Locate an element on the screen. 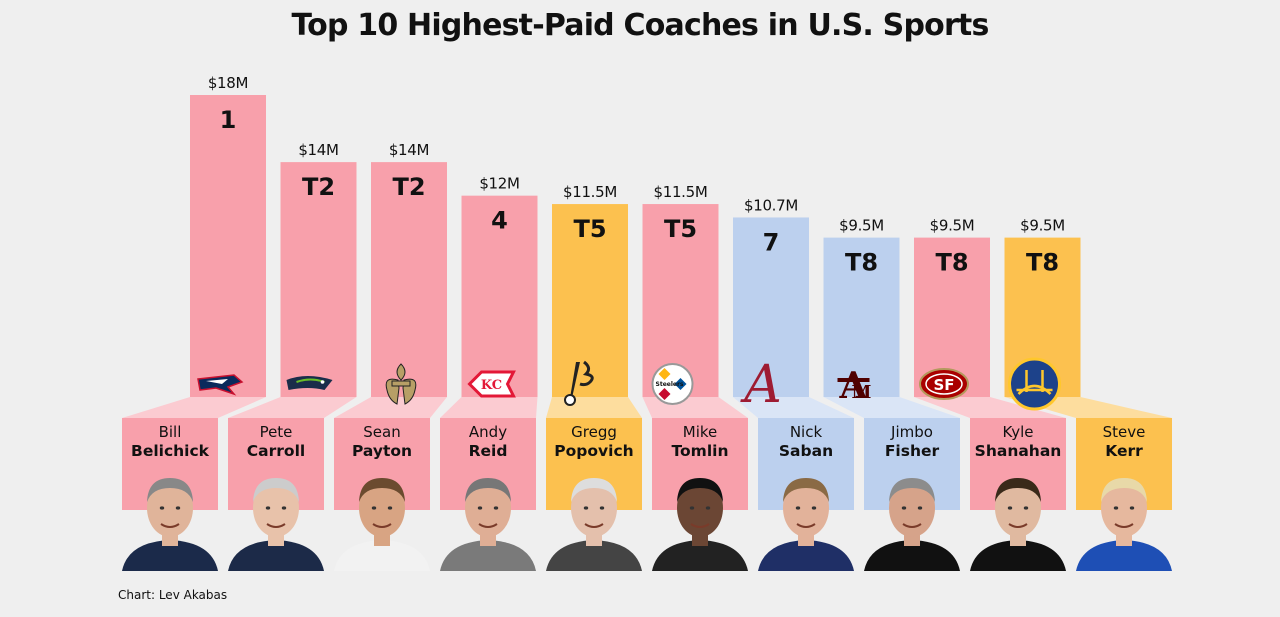 The height and width of the screenshot is (617, 1280). coach-bar-group: $9.5M T8 is located at coordinates (1088, 363).